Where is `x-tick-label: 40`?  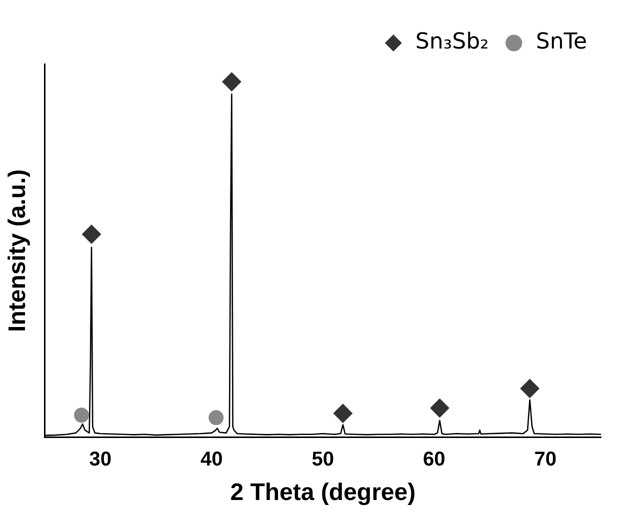
x-tick-label: 40 is located at coordinates (211, 459).